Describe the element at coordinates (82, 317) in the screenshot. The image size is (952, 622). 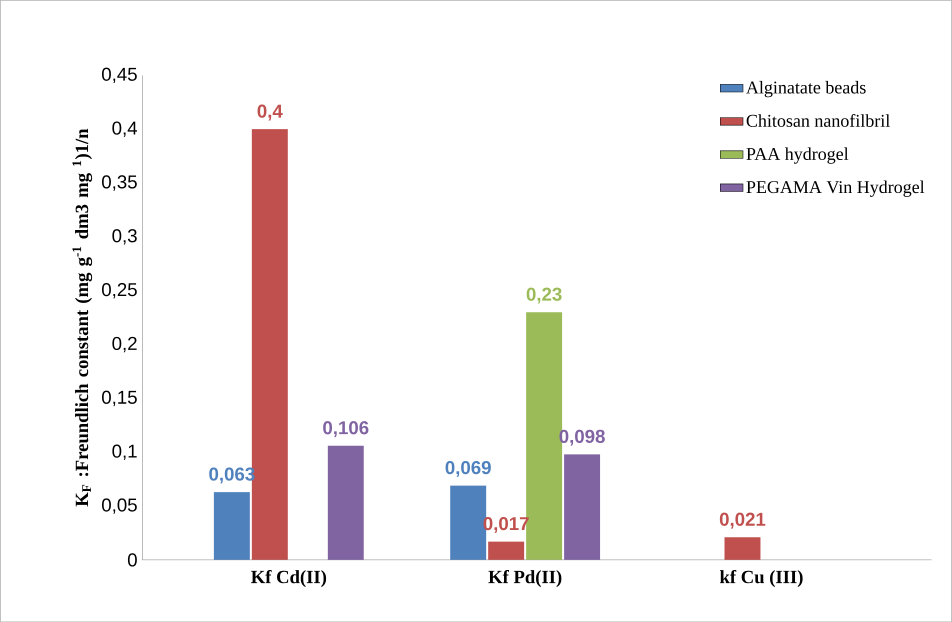
I see `y-axis-title: K$_{F}$ :Freundlich constant (mg g$^{-1}$ dm3 mg $^{1}$)1/n` at that location.